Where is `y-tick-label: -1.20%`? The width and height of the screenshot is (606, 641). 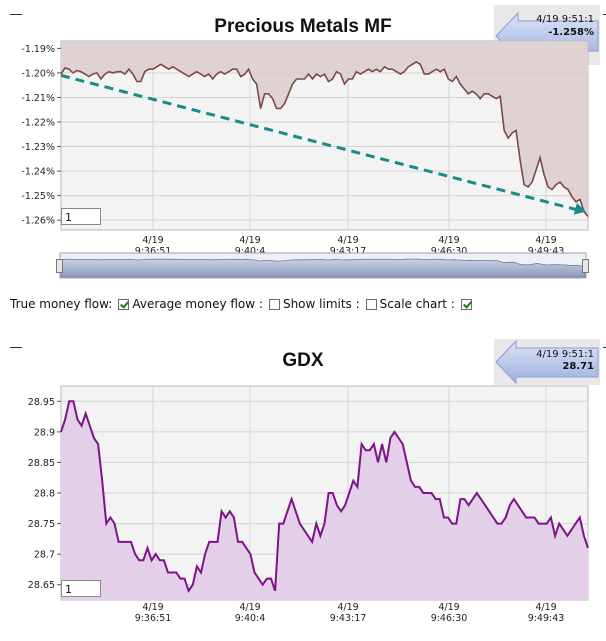
y-tick-label: -1.20% is located at coordinates (38, 73).